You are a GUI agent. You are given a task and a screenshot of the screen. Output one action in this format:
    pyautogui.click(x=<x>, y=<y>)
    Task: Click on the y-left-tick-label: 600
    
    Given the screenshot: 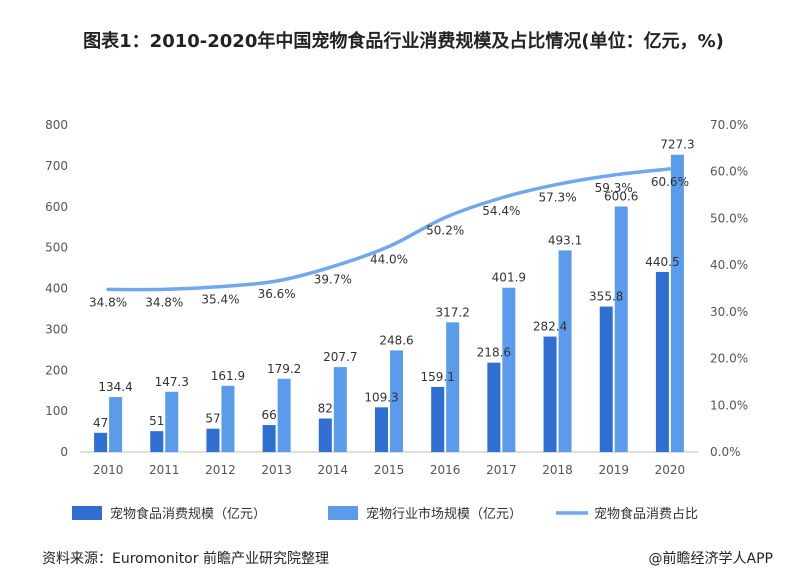 What is the action you would take?
    pyautogui.click(x=56, y=207)
    